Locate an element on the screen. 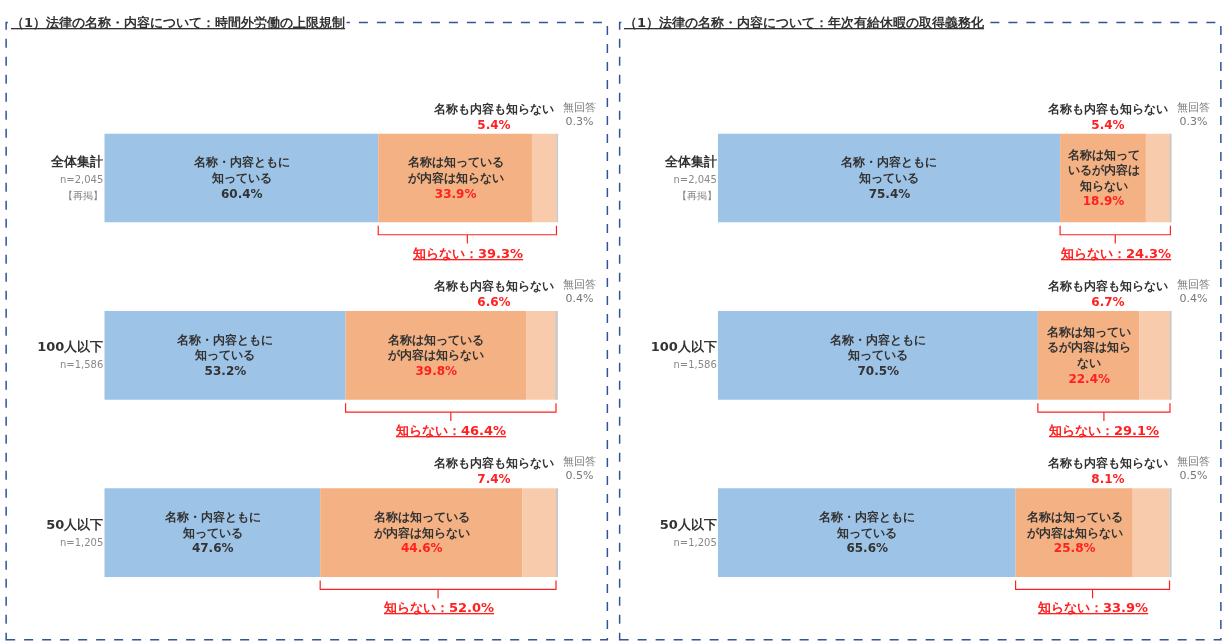  data-label: 25.8% is located at coordinates (1074, 548).